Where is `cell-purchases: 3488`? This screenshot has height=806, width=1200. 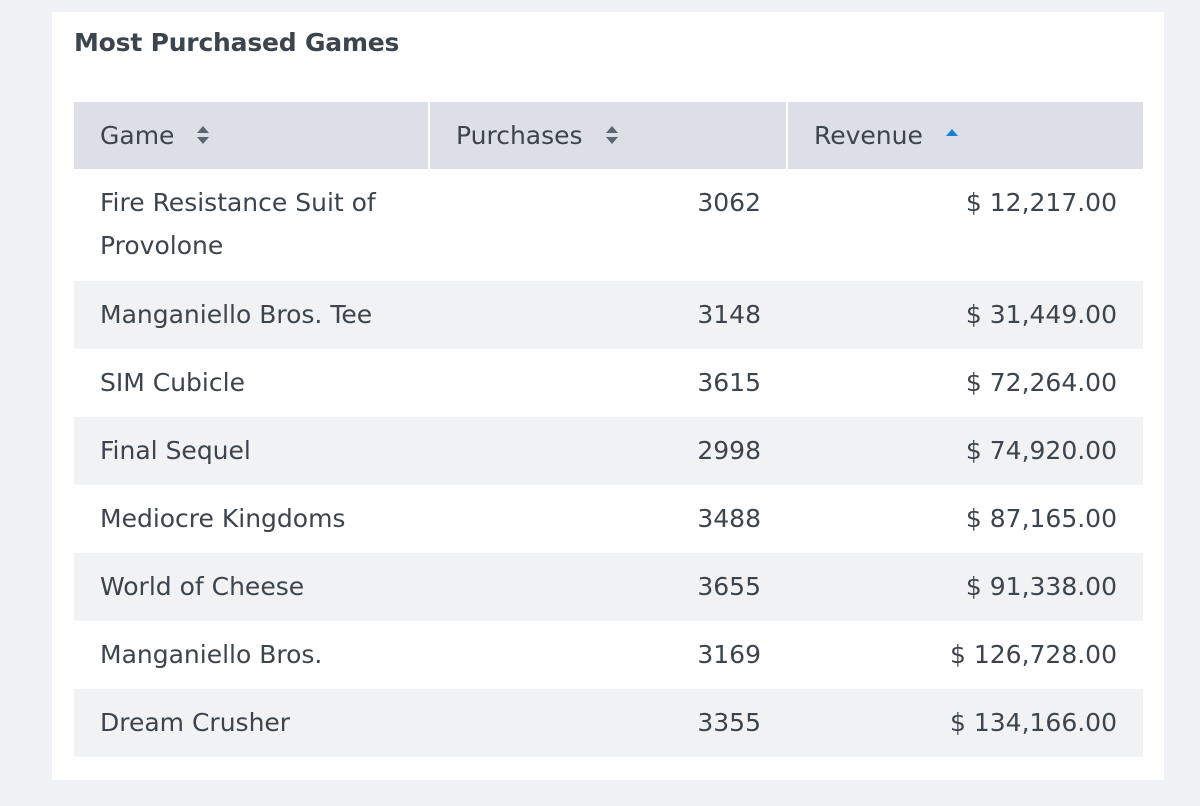
cell-purchases: 3488 is located at coordinates (729, 518).